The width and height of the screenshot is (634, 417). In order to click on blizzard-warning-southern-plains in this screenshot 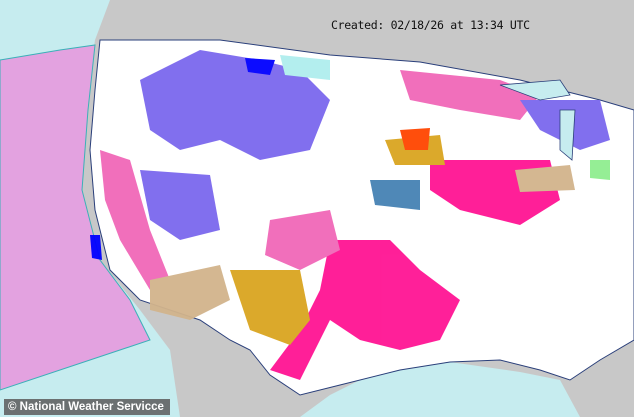, I will do `click(365, 310)`.